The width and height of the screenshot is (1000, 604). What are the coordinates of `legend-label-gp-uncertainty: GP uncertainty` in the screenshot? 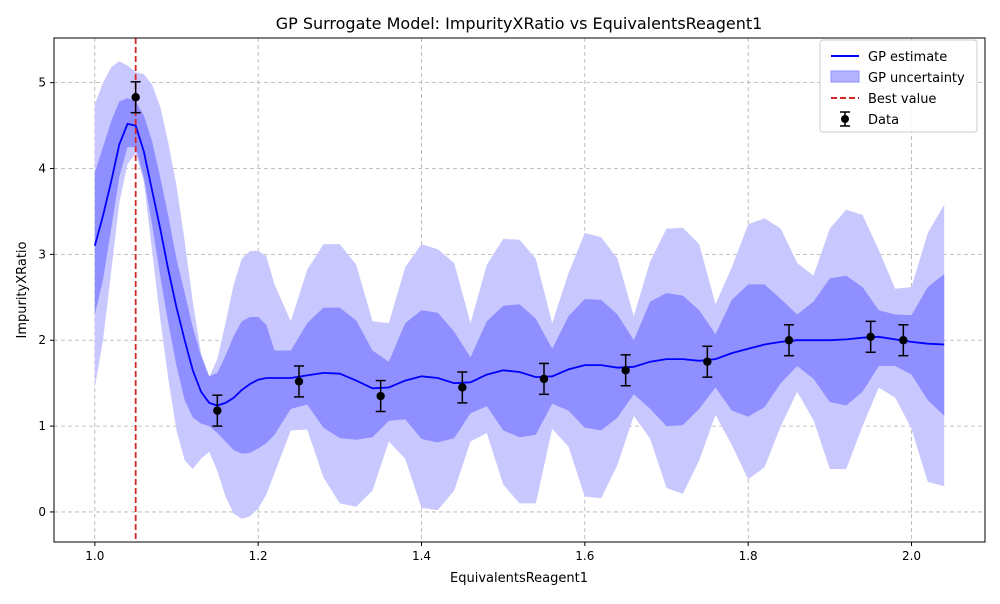 It's located at (916, 78).